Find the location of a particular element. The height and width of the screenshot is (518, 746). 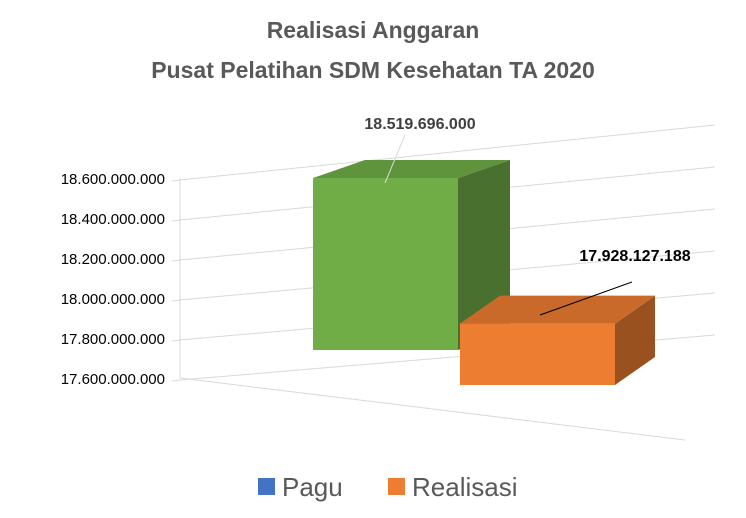

floor-edge is located at coordinates (432, 409).